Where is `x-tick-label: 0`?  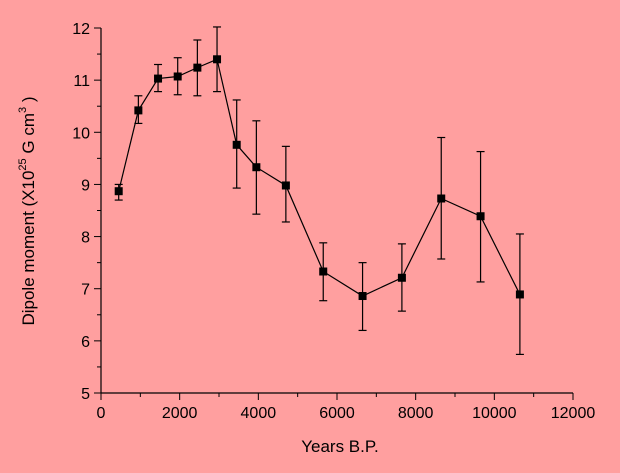
x-tick-label: 0 is located at coordinates (101, 413).